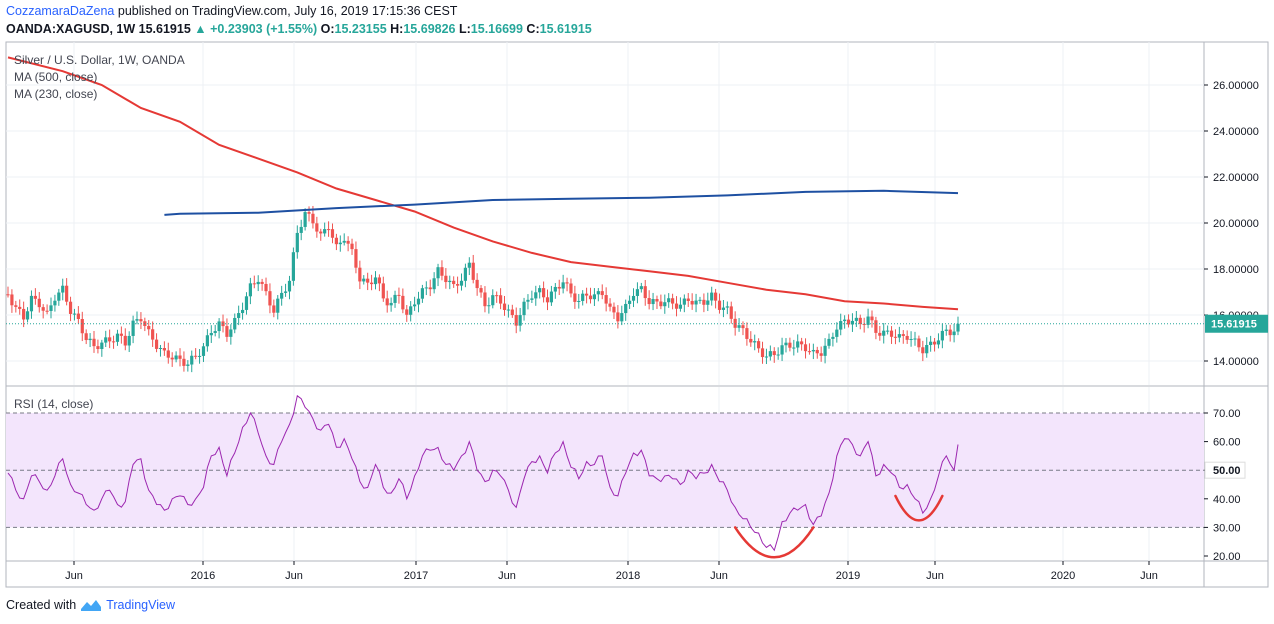  I want to click on ma500-legend: MA (500, close), so click(56, 77).